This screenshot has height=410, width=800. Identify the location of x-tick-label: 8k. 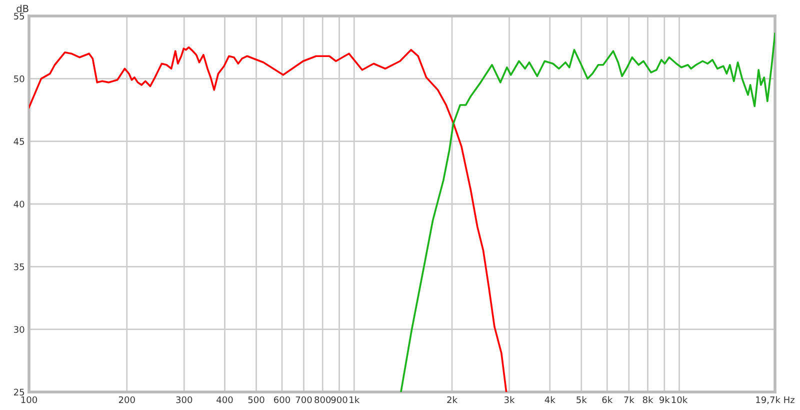
(648, 400).